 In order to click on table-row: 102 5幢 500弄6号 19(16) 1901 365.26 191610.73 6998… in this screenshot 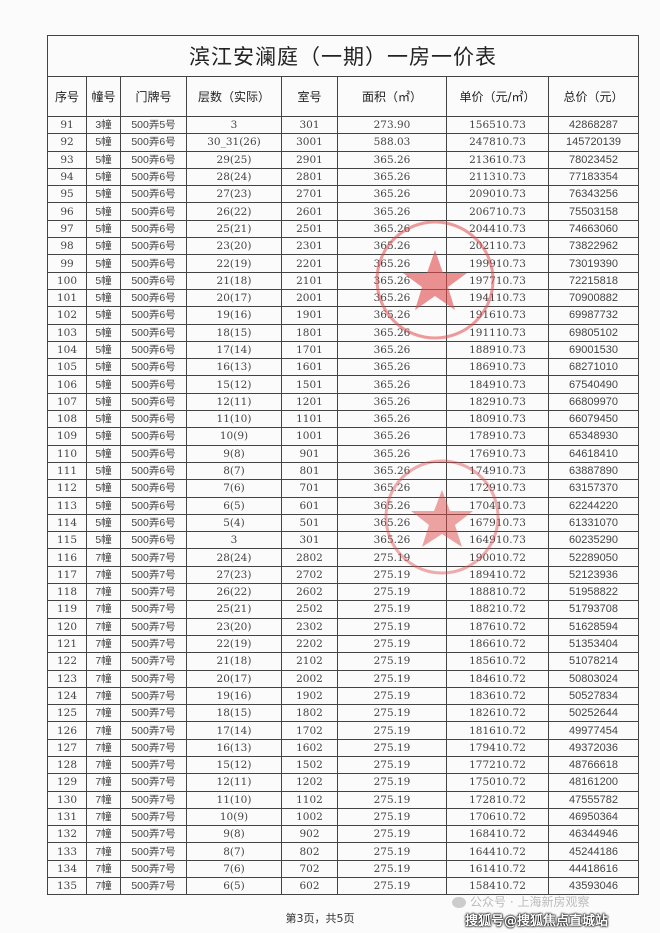, I will do `click(343, 315)`.